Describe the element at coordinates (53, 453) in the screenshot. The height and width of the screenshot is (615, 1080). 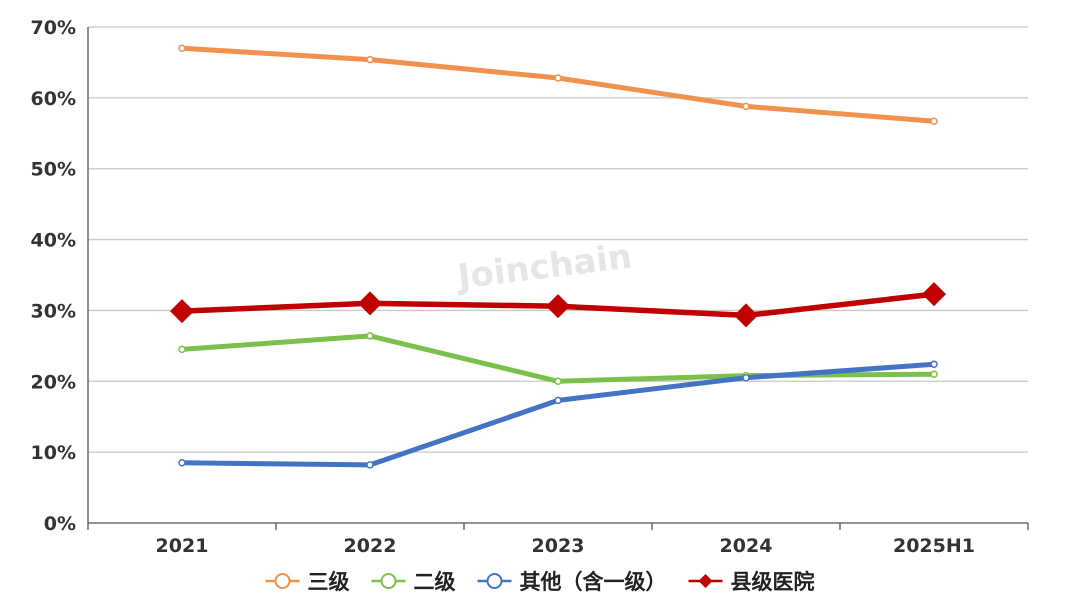
I see `y-tick-label: 10%` at that location.